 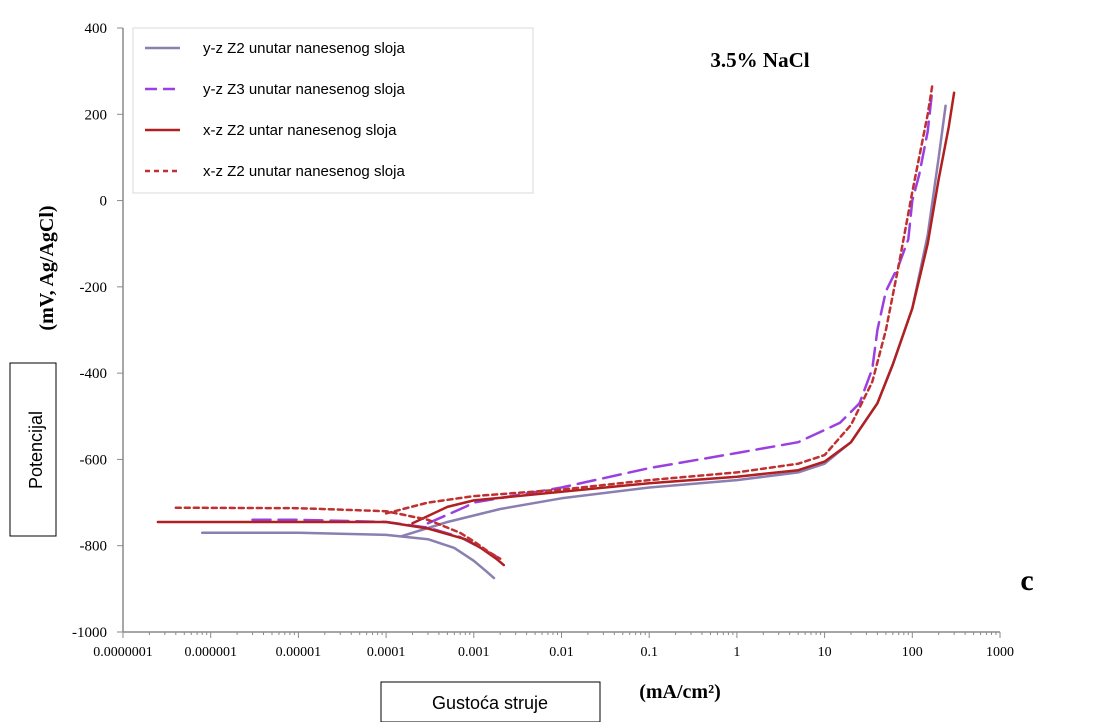 What do you see at coordinates (94, 288) in the screenshot?
I see `y-tick-label: -200` at bounding box center [94, 288].